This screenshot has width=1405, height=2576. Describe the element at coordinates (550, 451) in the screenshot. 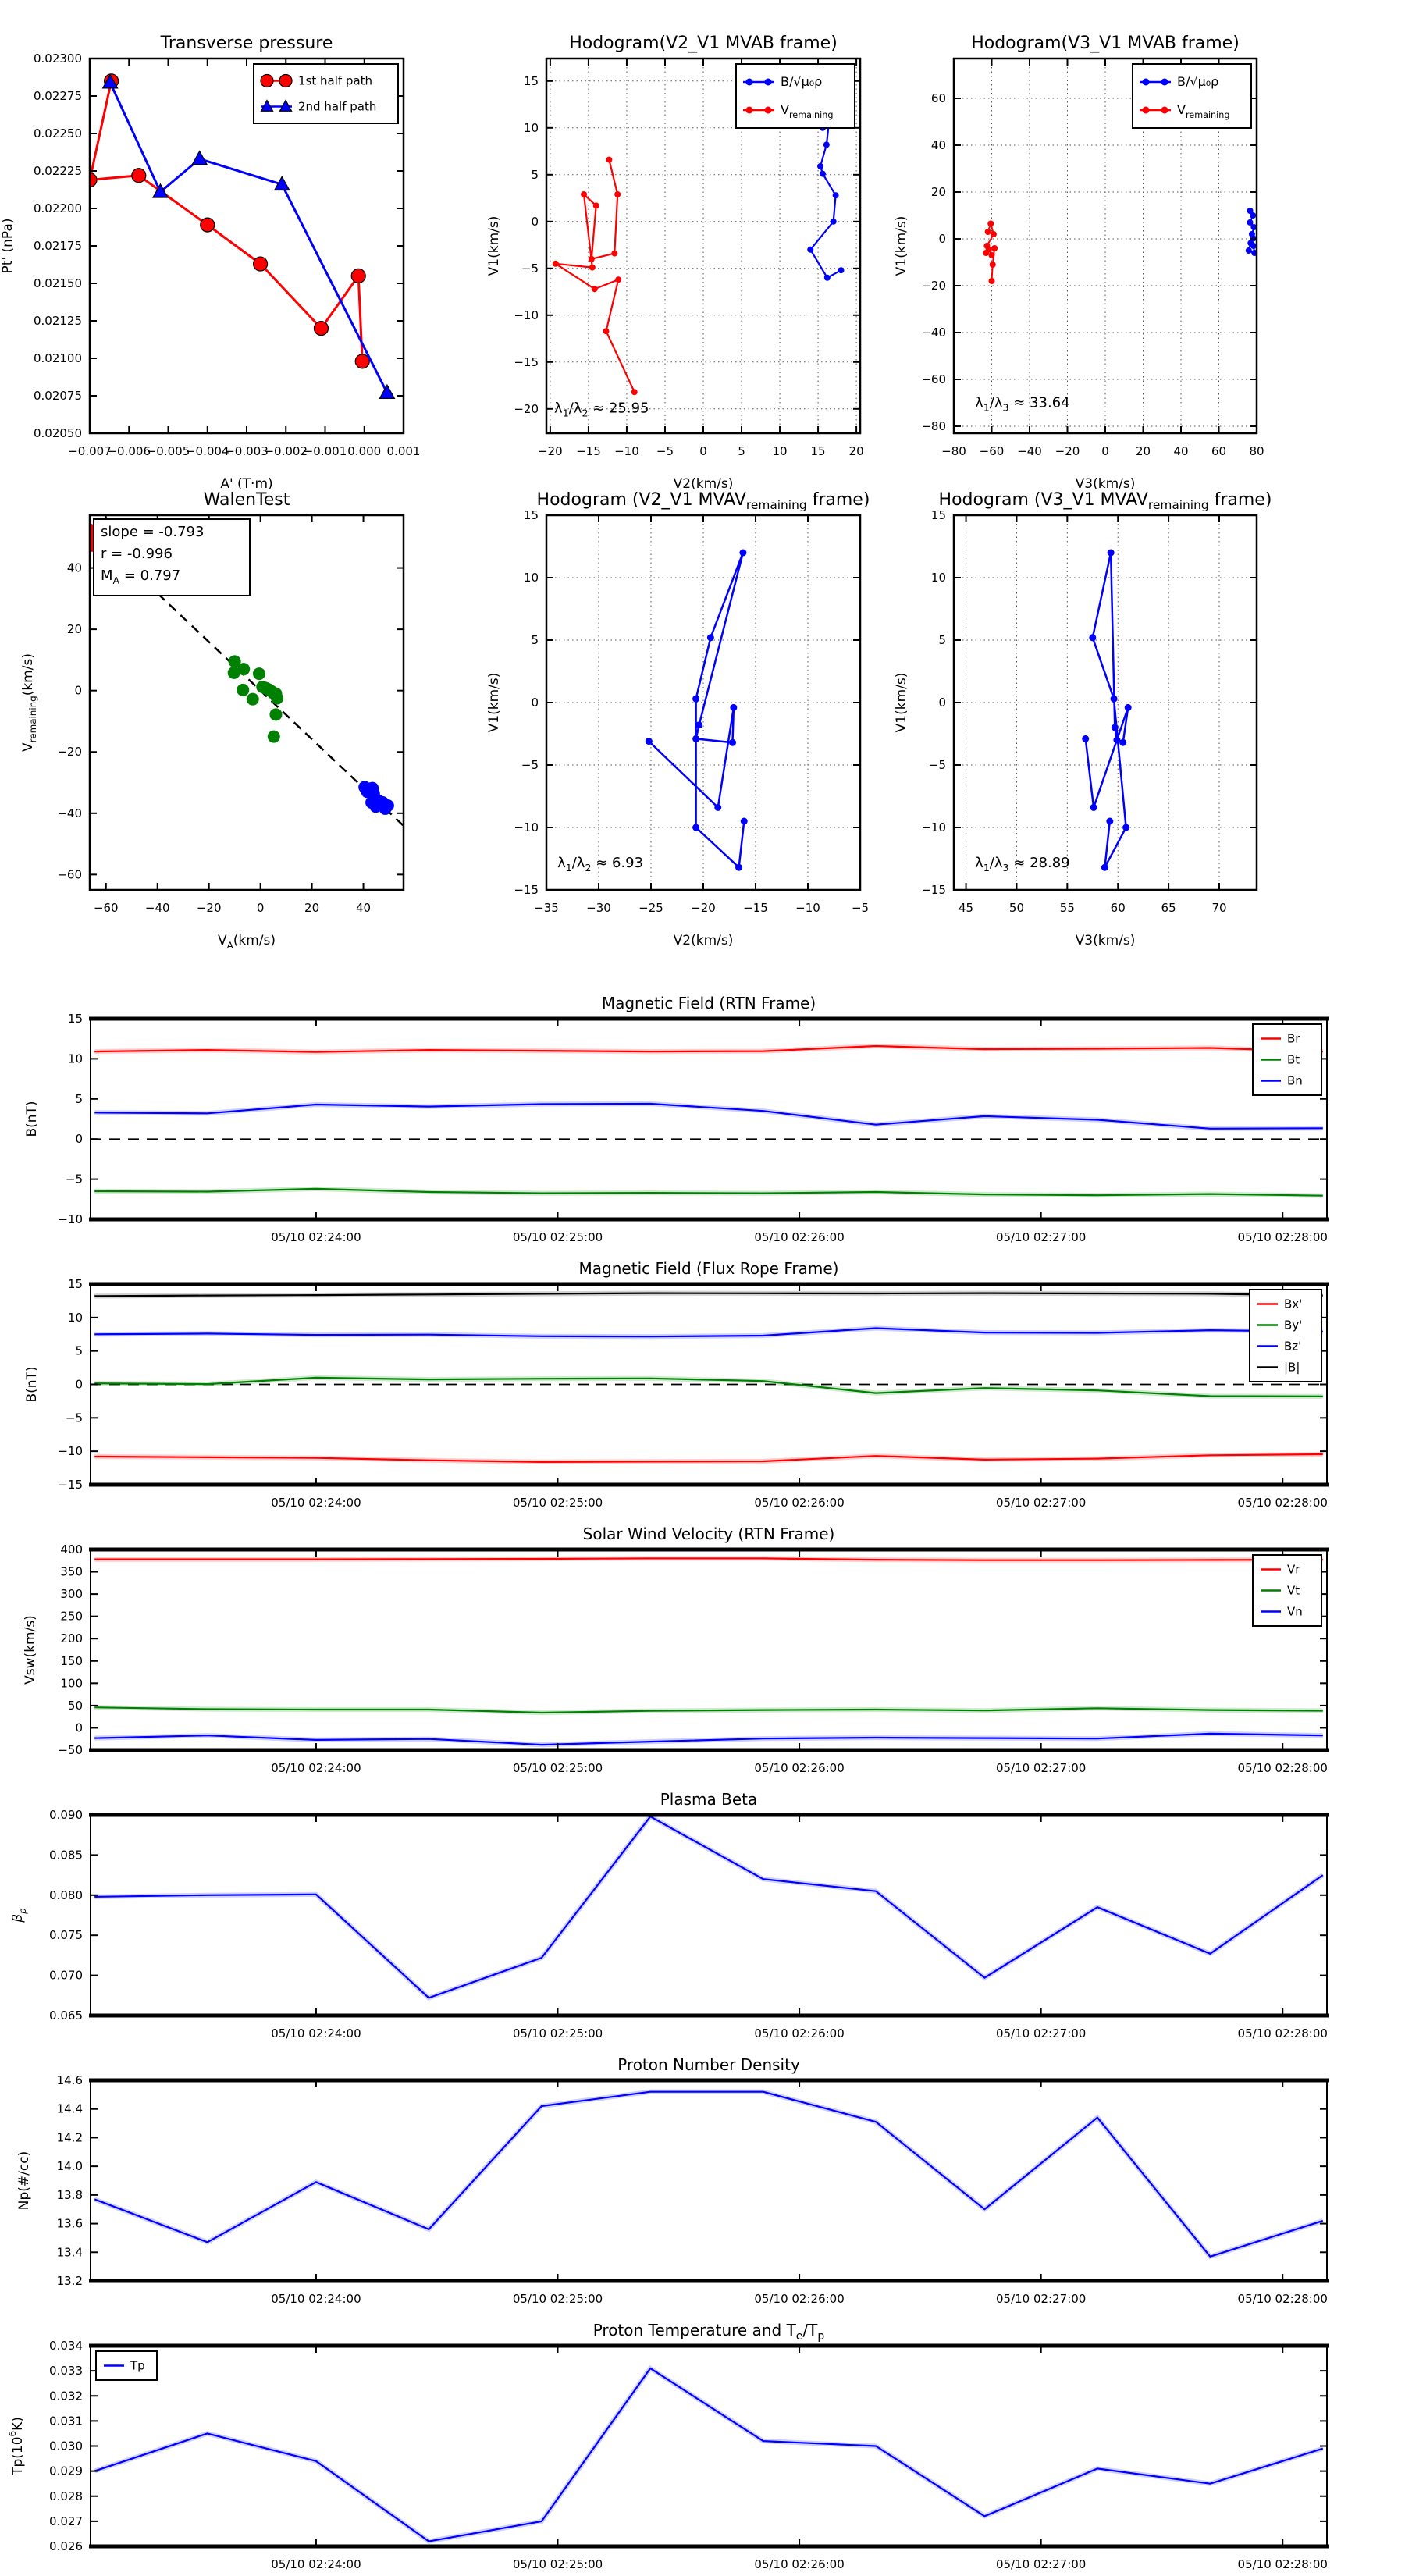

I see `x-tick-label: −20` at that location.